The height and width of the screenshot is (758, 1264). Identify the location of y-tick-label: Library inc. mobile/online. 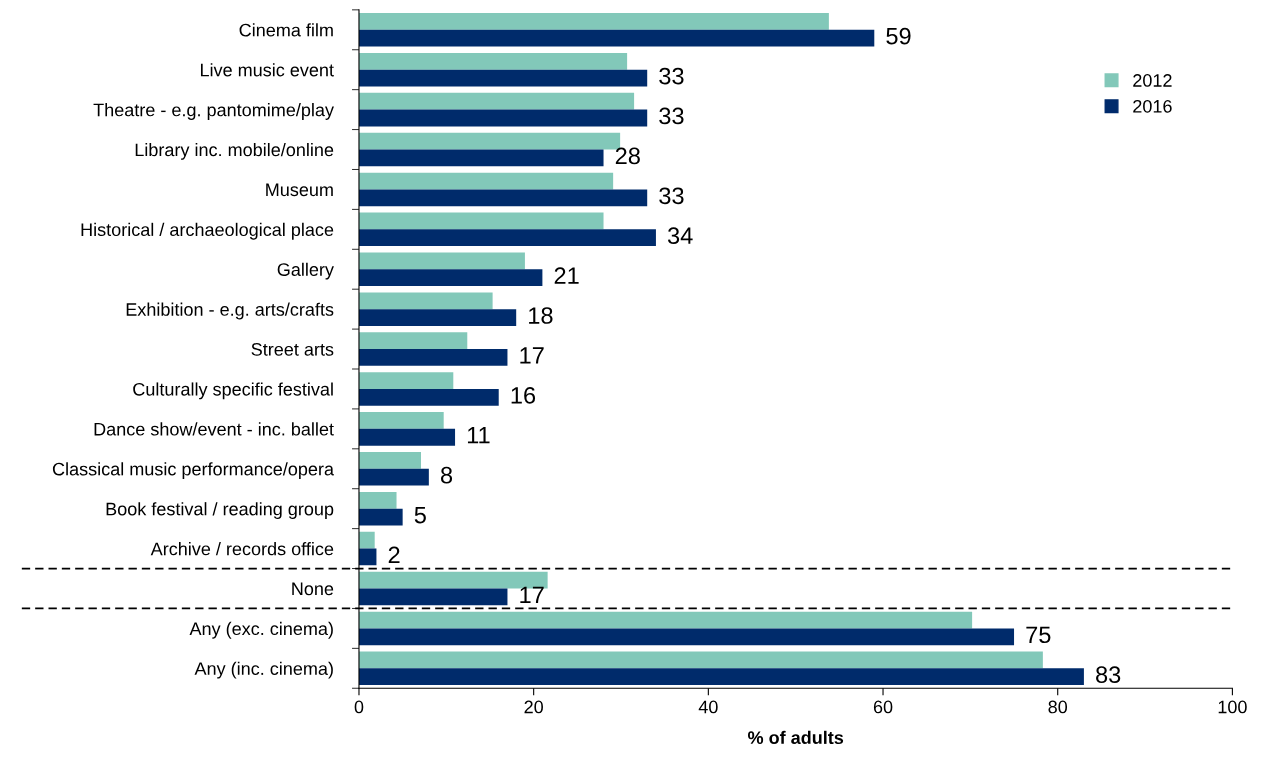
(234, 151).